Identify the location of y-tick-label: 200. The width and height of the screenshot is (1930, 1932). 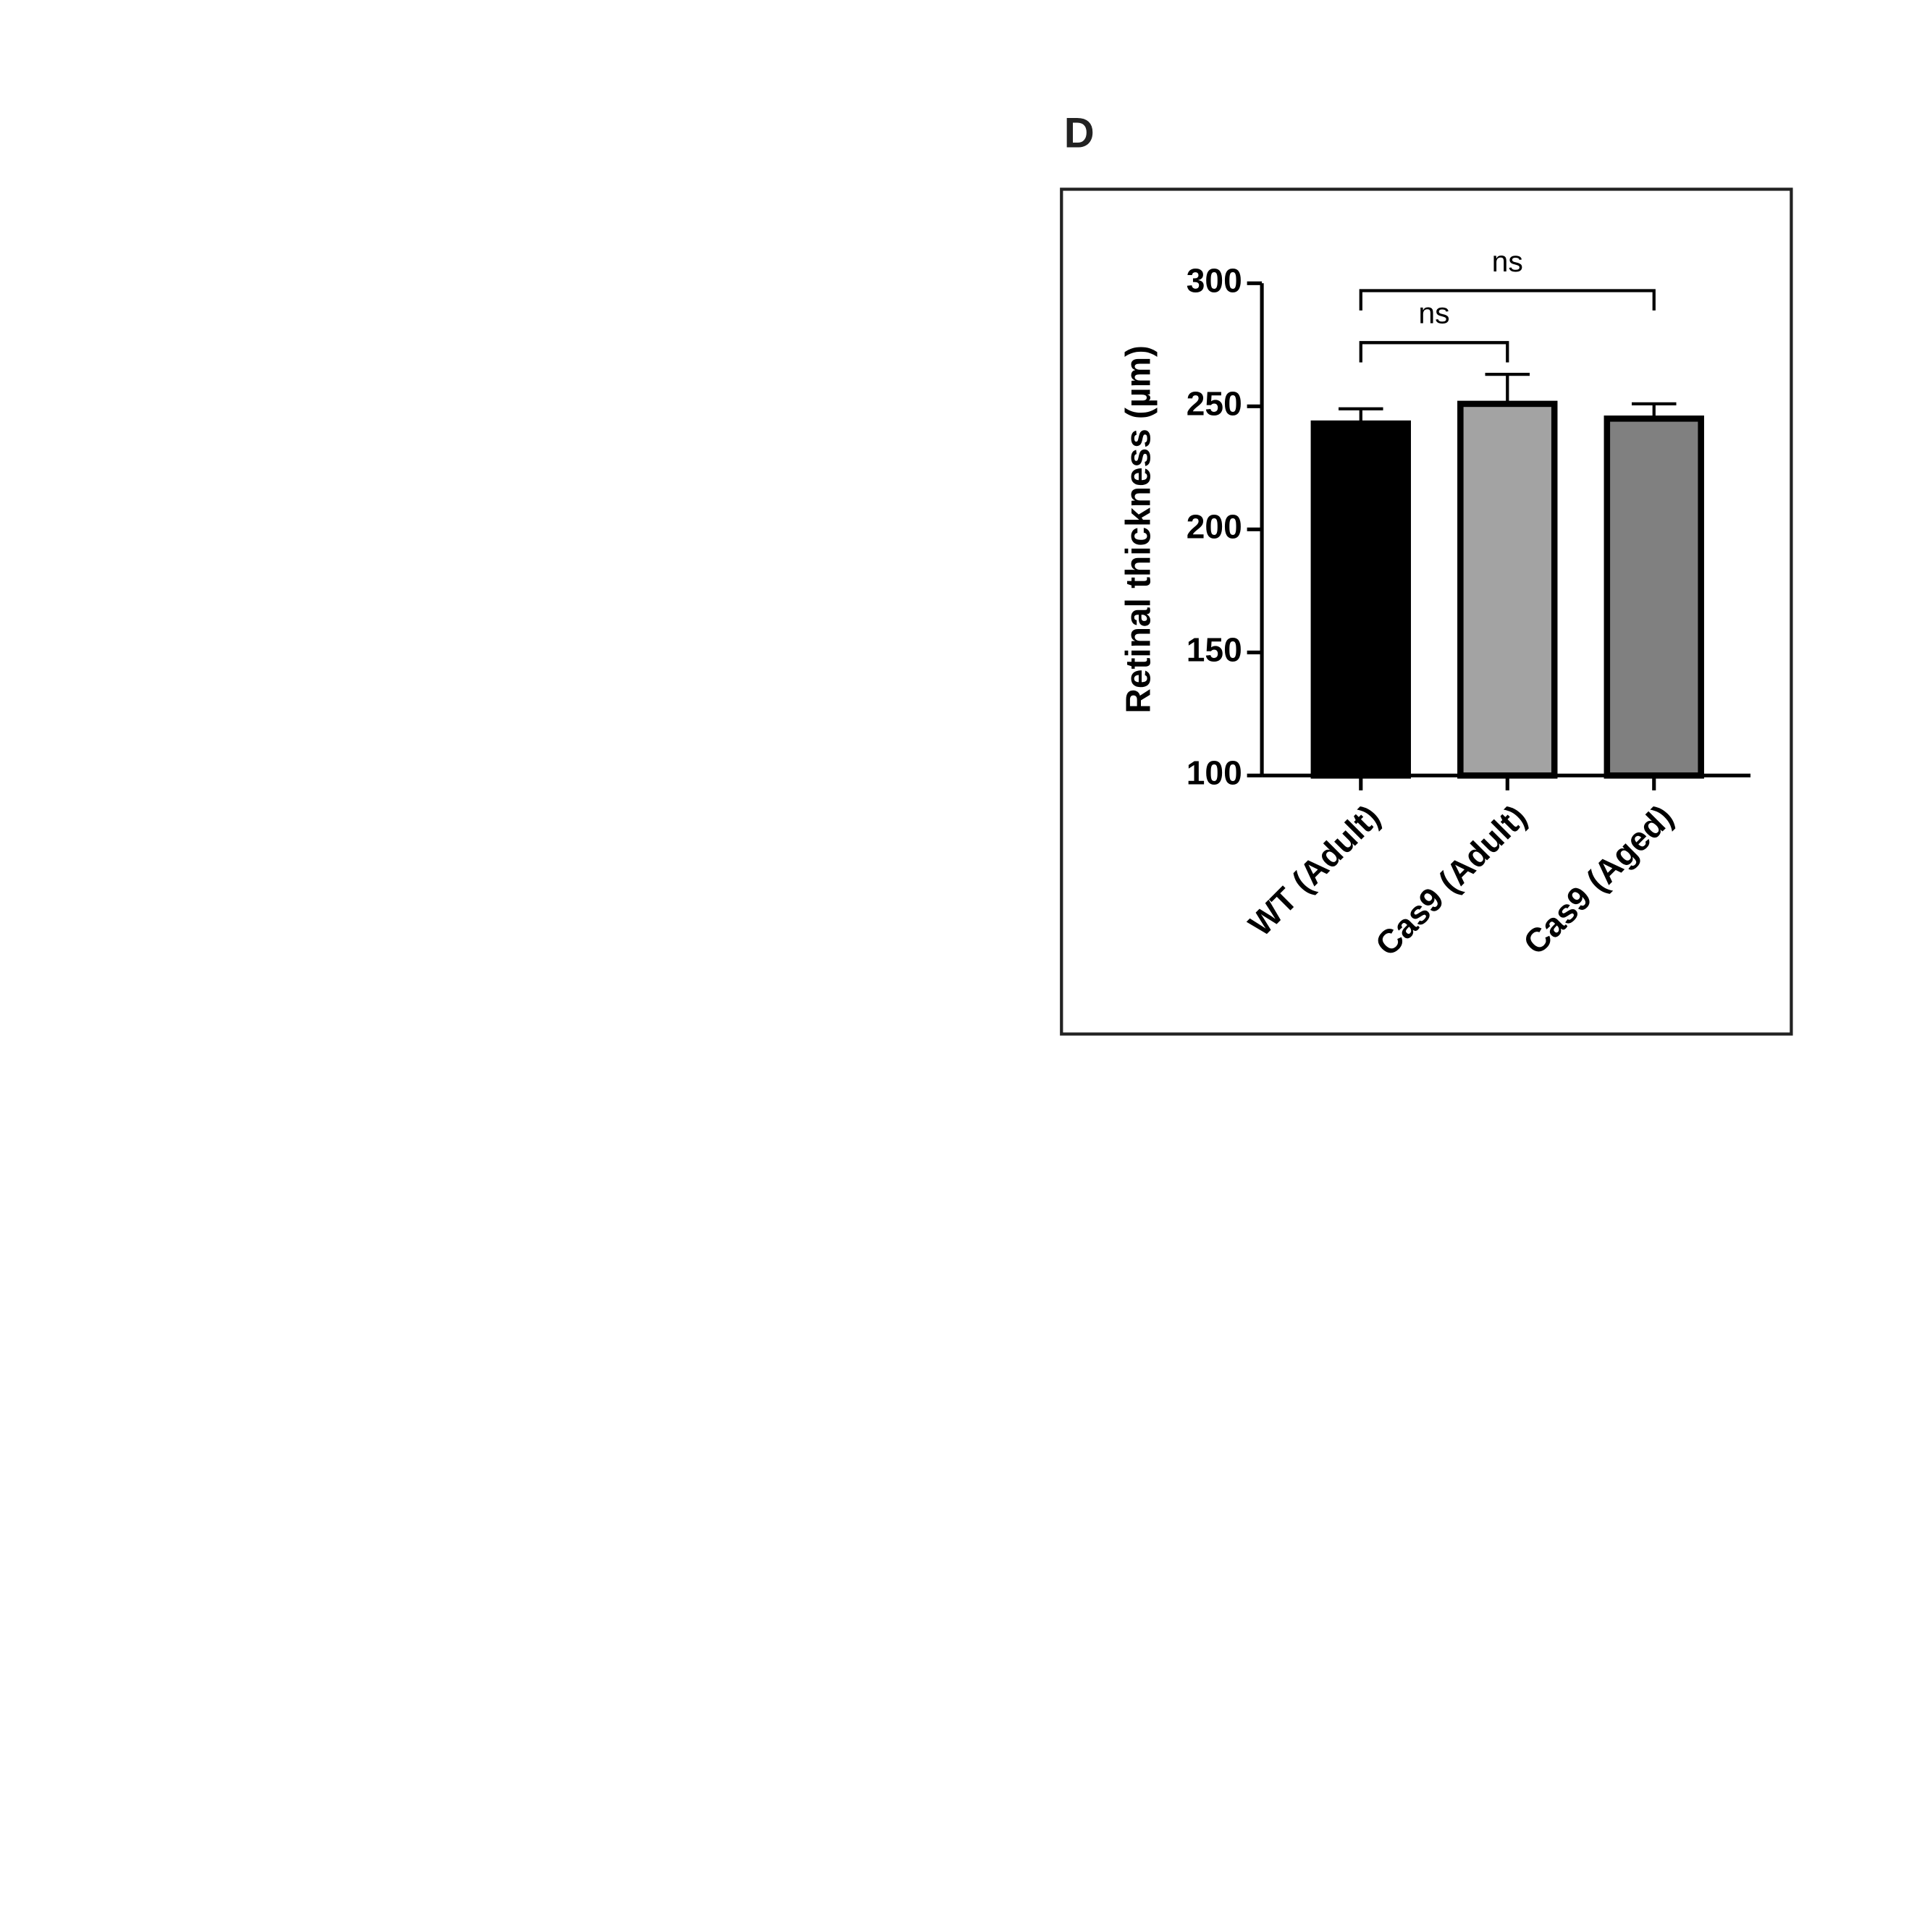
(1214, 527).